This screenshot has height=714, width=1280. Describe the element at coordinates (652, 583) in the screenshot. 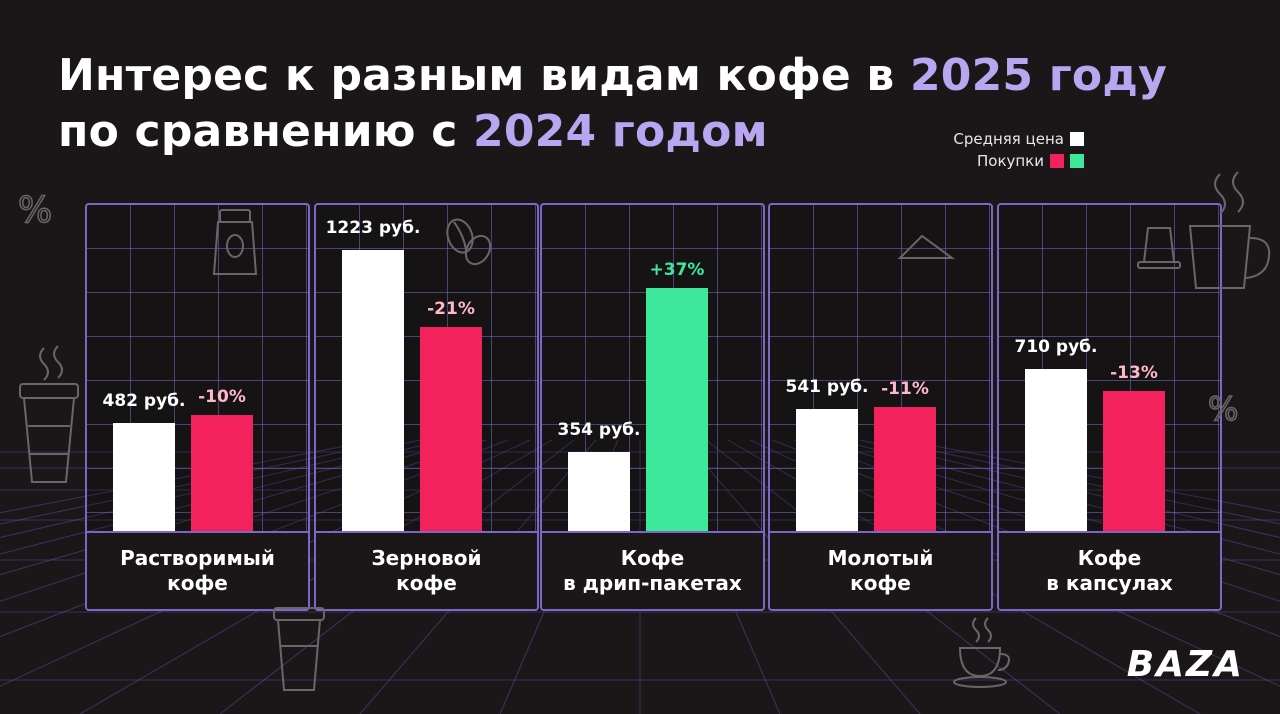

I see `category-label-line: в дрип-пакетах` at that location.